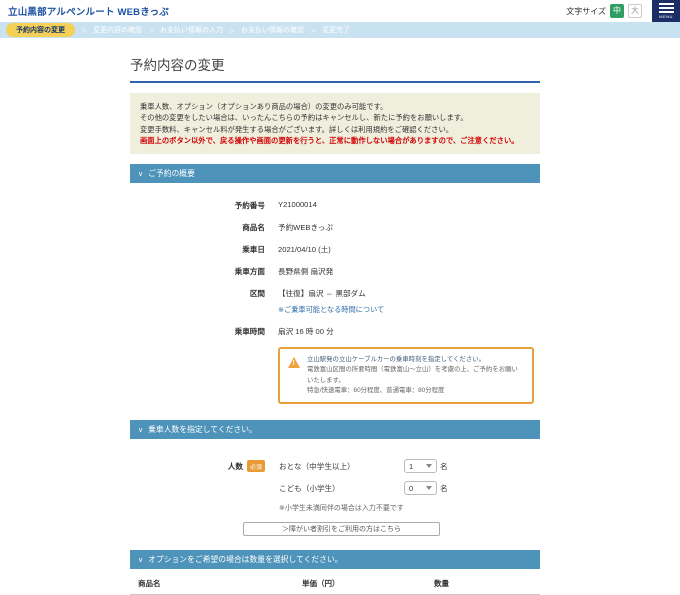 This screenshot has height=595, width=680. What do you see at coordinates (255, 466) in the screenshot?
I see `required-badge: 必須` at bounding box center [255, 466].